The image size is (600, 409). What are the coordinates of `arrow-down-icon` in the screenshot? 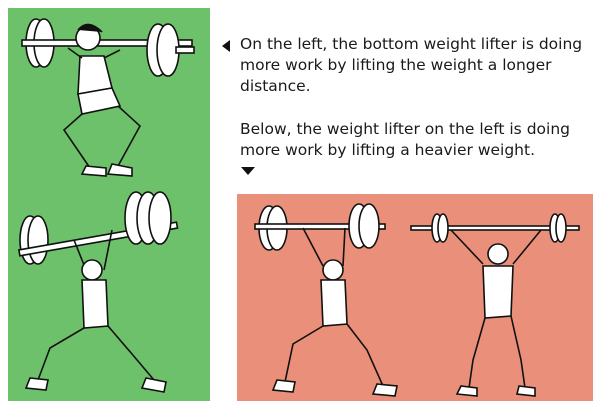 It's located at (248, 171).